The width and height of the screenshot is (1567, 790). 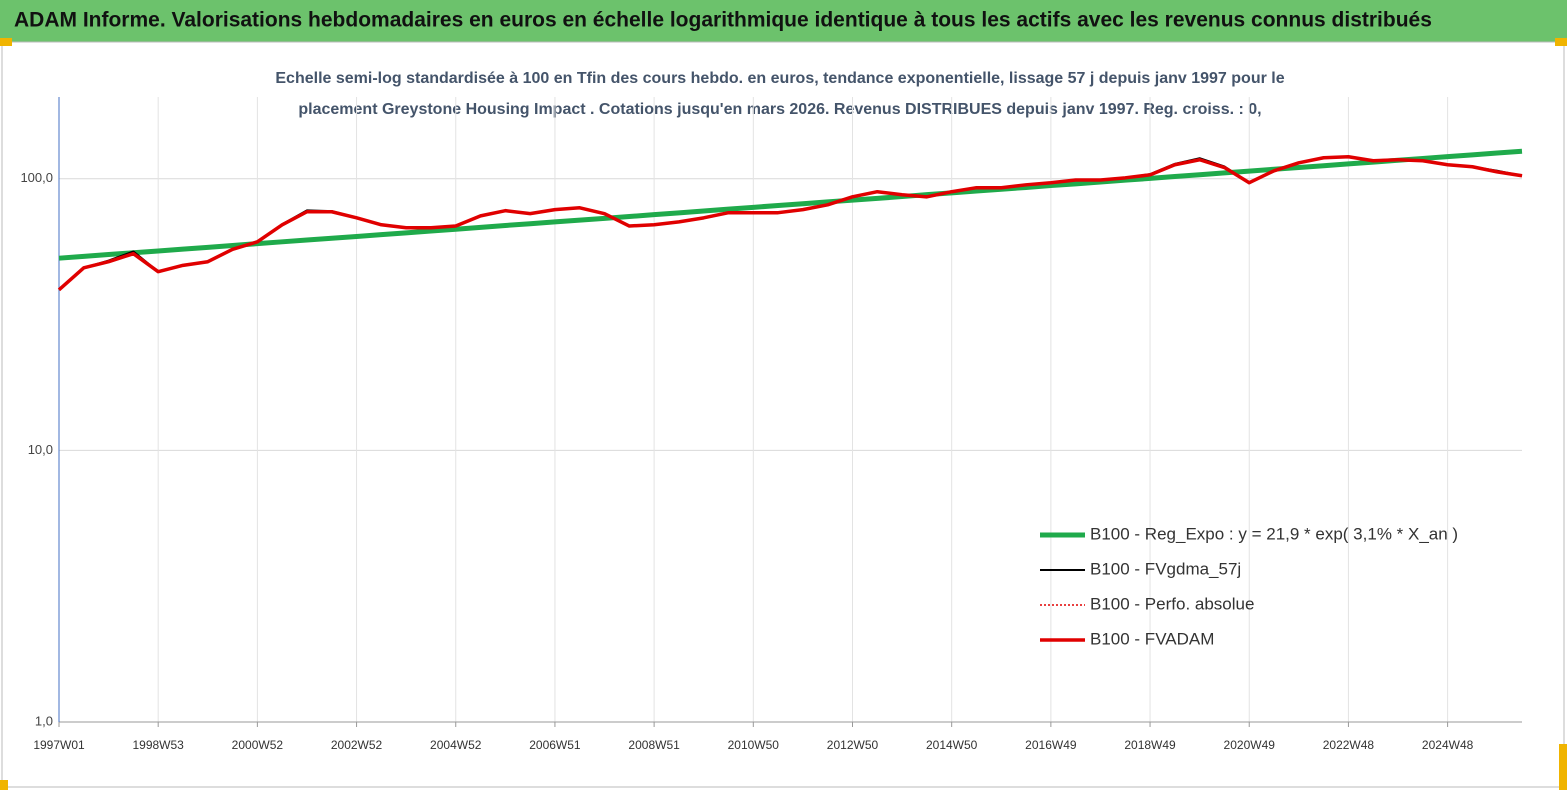 I want to click on y-tick-label: 1,0, so click(x=44, y=720).